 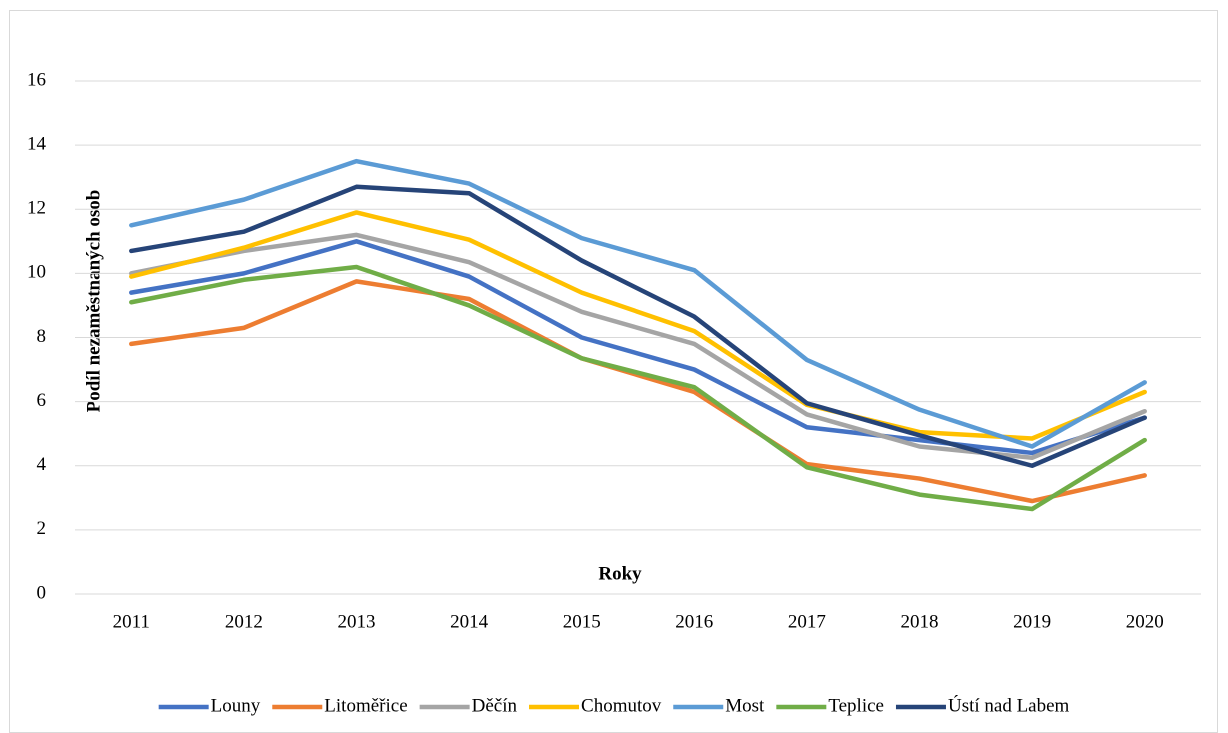 I want to click on legend-label: Děčín, so click(x=495, y=705).